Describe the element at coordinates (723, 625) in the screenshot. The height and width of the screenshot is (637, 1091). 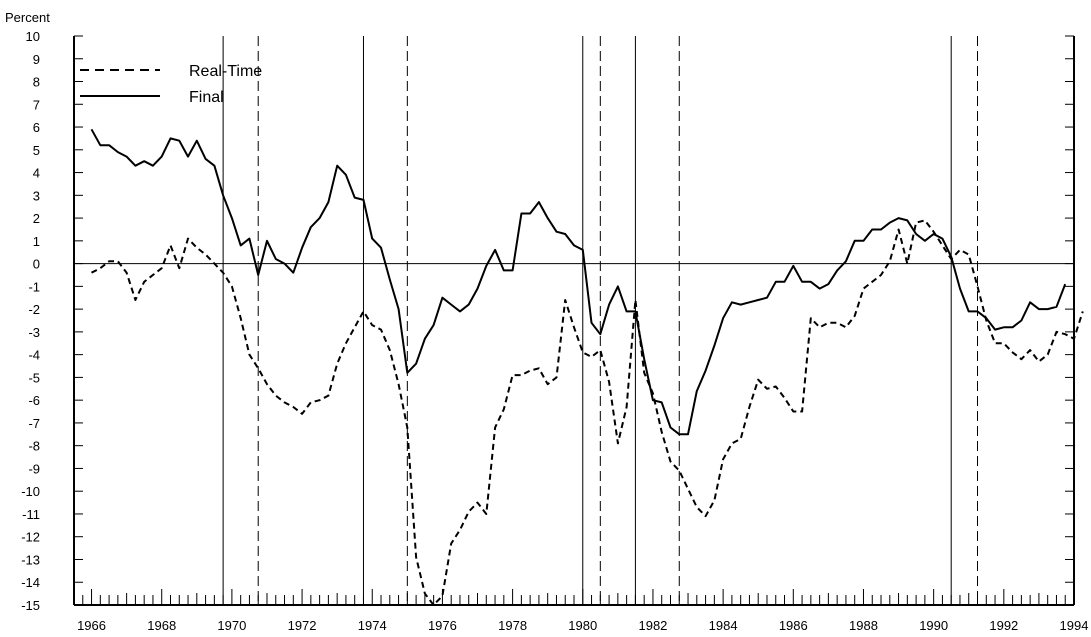
I see `x-tick-label: 1984` at that location.